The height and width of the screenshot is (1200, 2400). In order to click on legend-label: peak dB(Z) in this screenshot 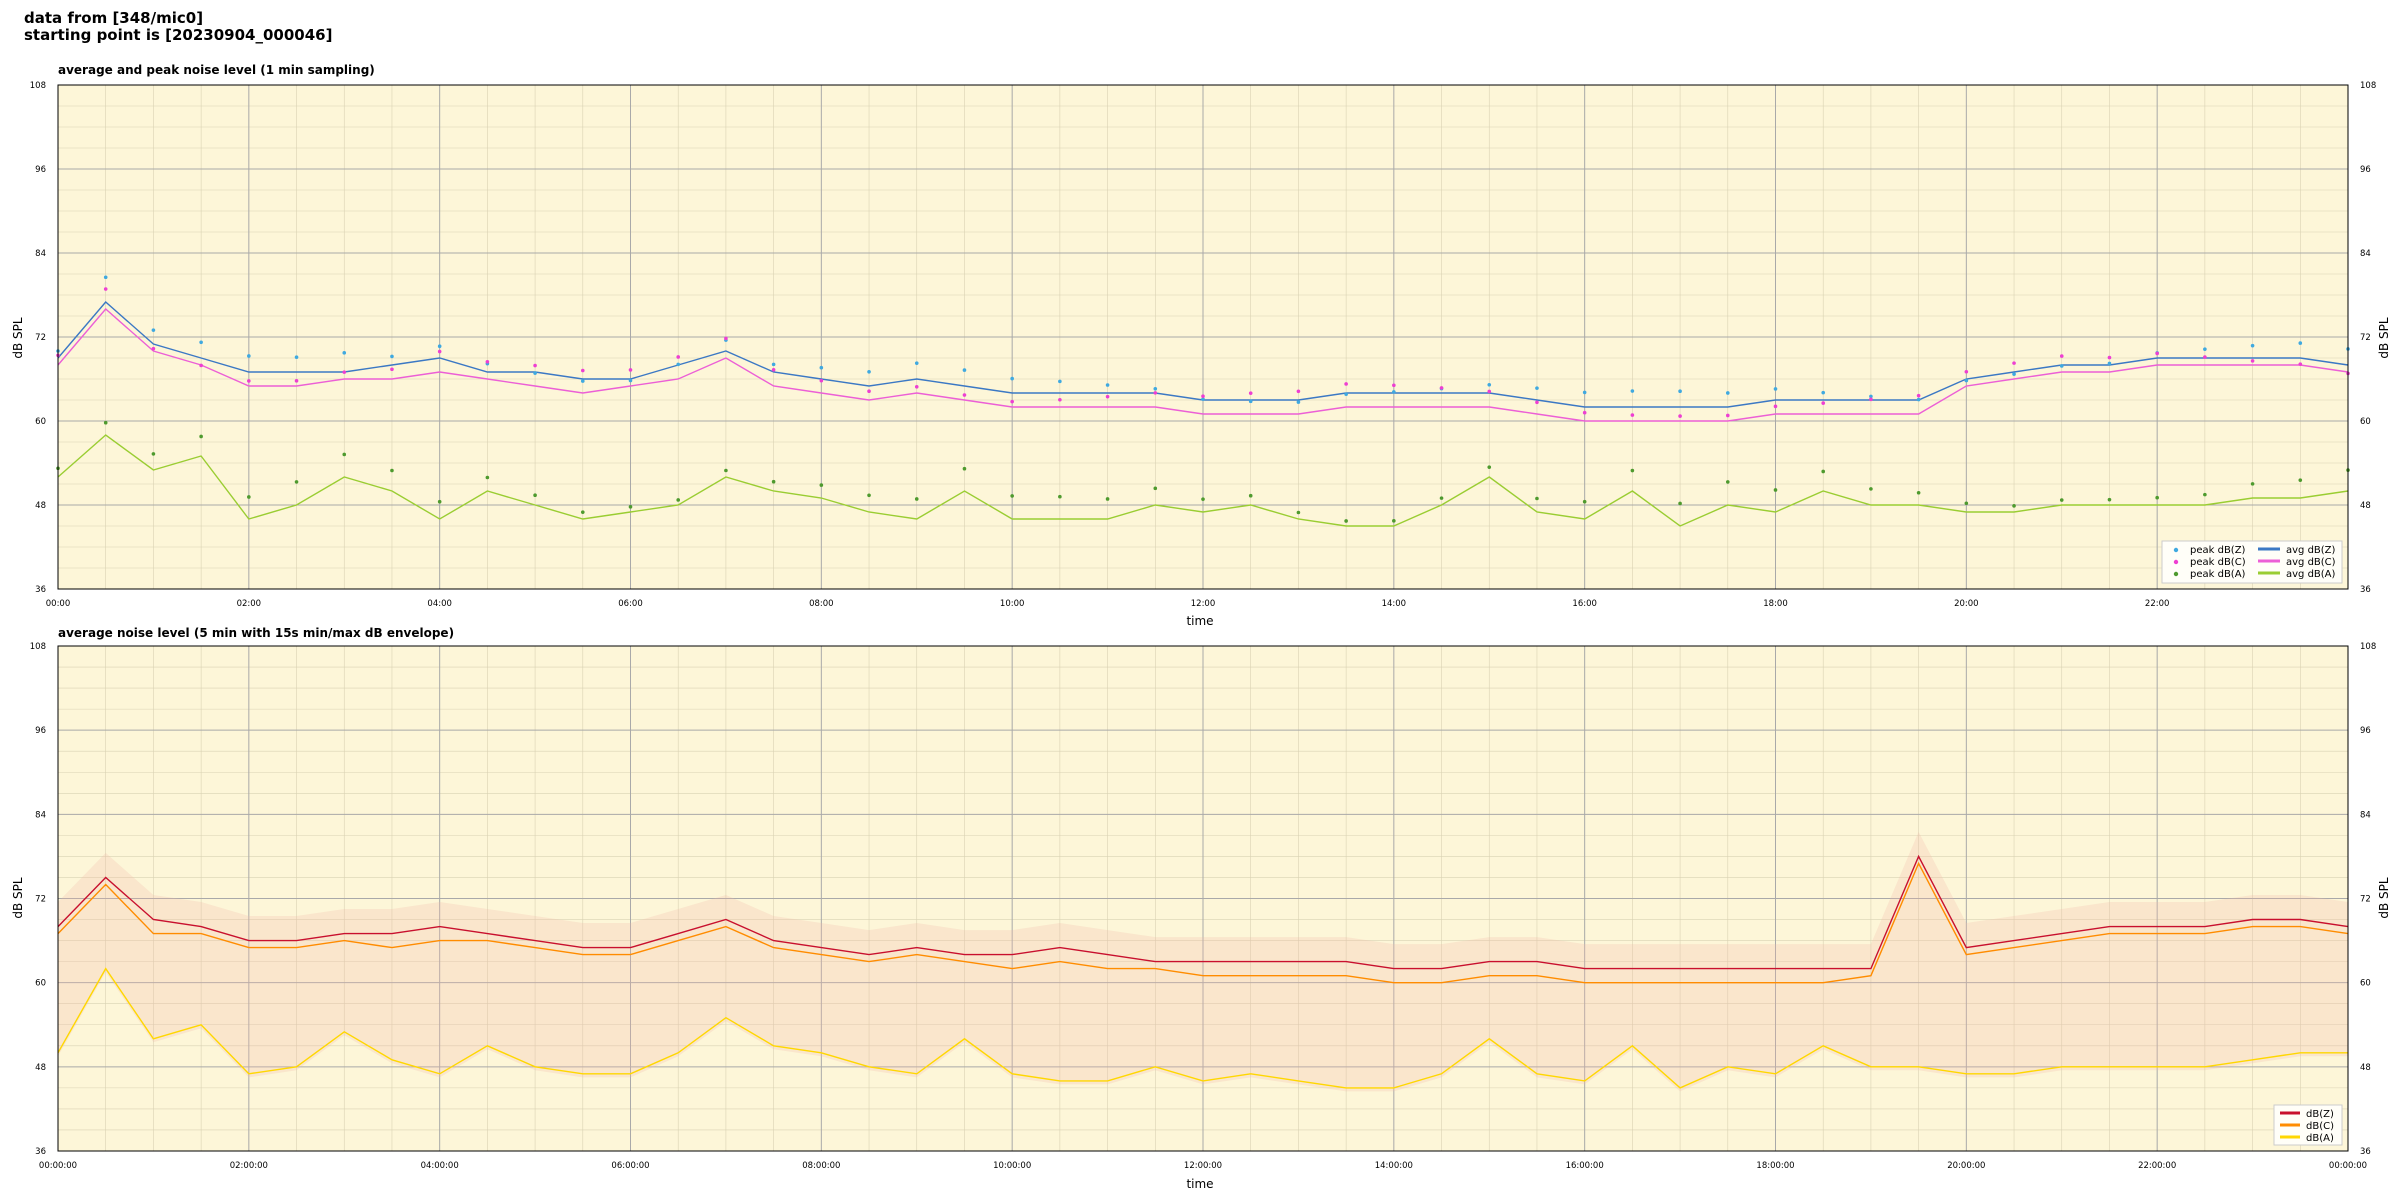, I will do `click(2218, 550)`.